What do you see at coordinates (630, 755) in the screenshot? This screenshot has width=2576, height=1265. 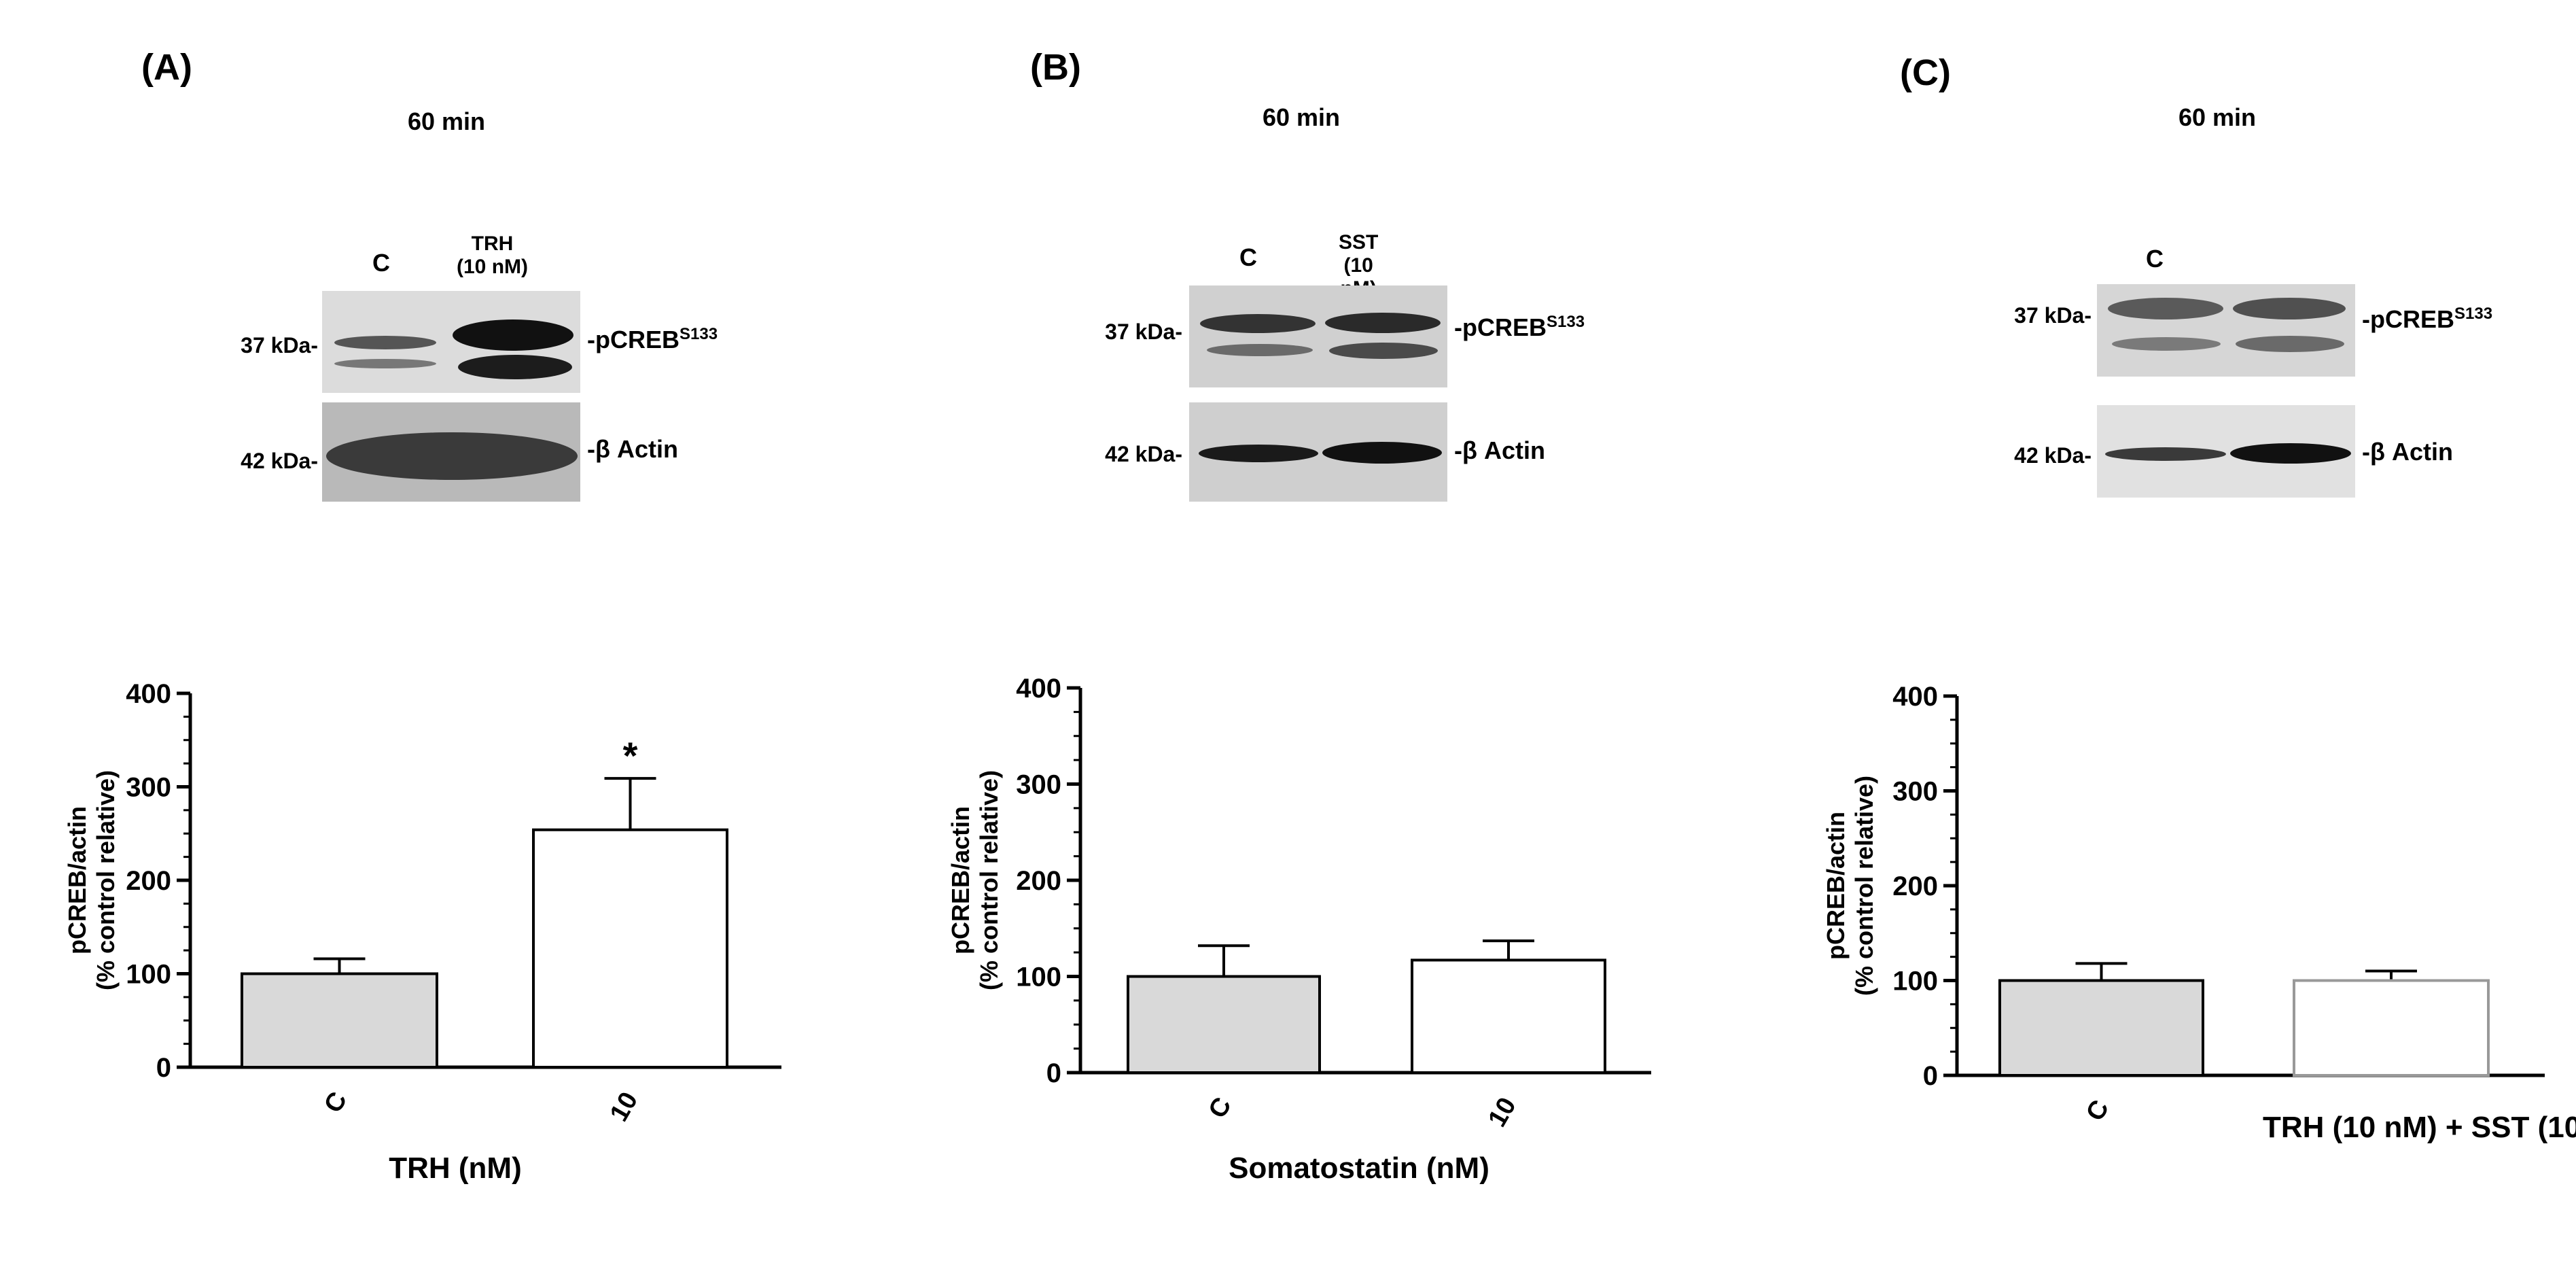 I see `significance-marker: *` at bounding box center [630, 755].